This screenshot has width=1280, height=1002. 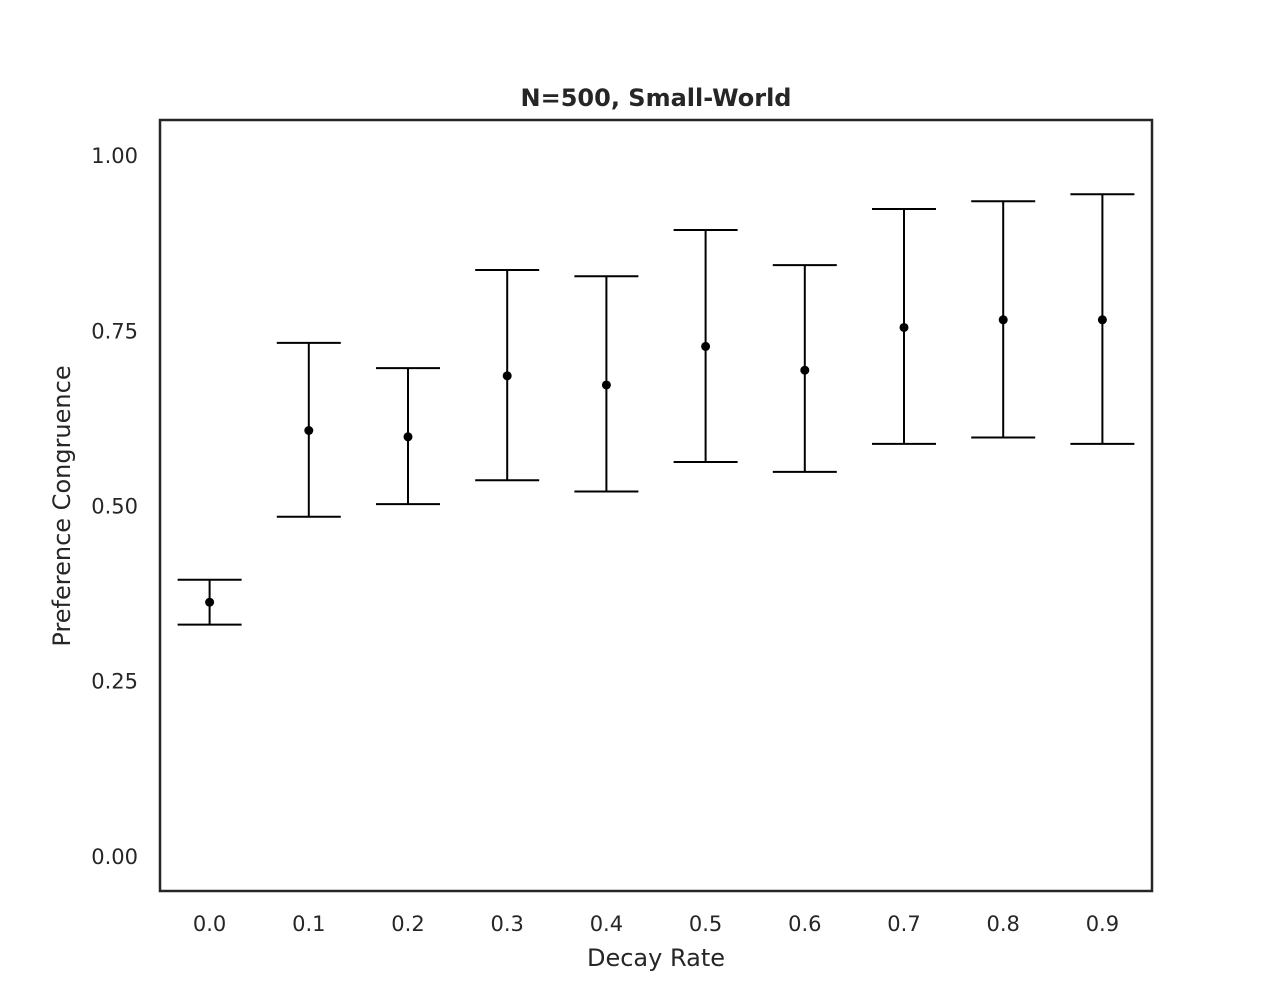 What do you see at coordinates (656, 958) in the screenshot?
I see `x-axis-label: Decay Rate` at bounding box center [656, 958].